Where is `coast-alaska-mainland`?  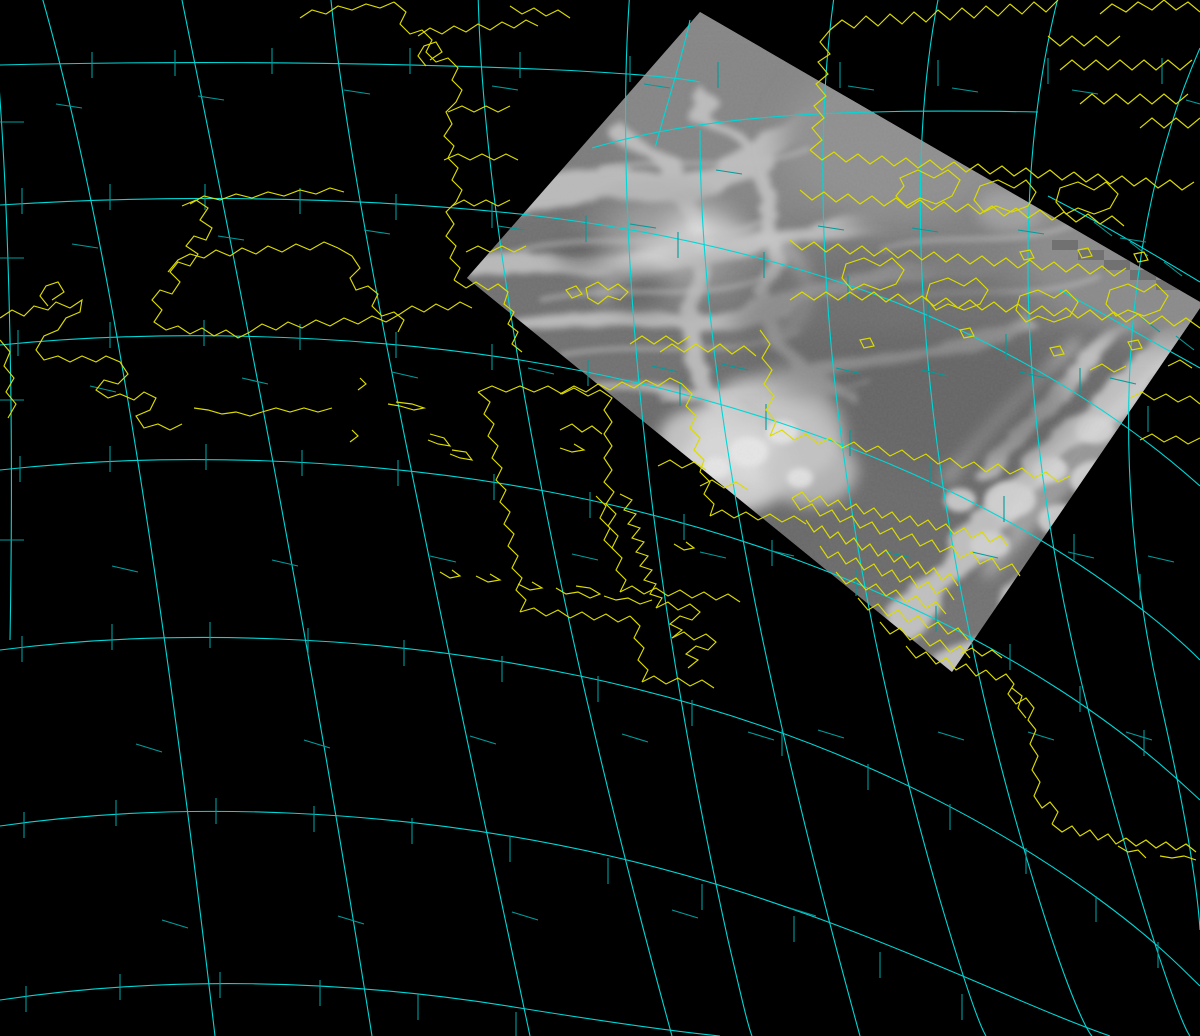
coast-alaska-mainland is located at coordinates (642, 533).